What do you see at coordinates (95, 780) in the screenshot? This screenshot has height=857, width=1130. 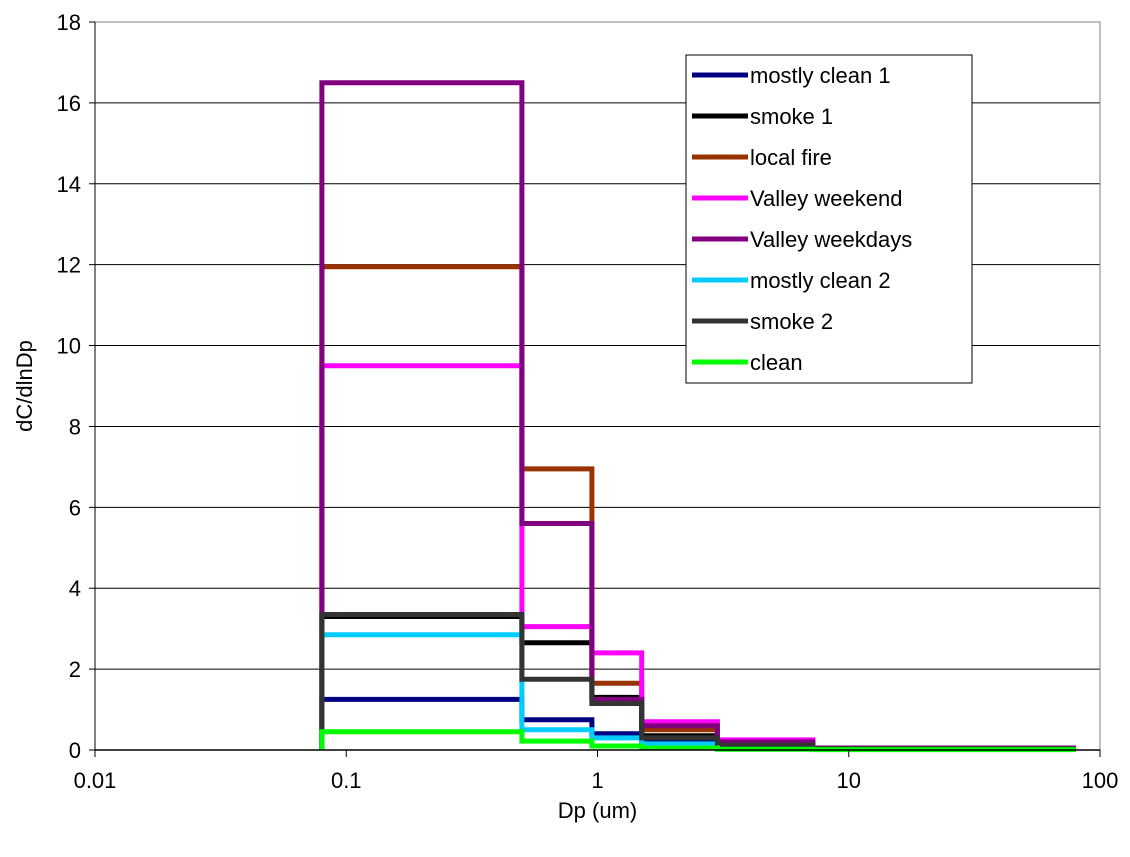 I see `x-tick-label: 0.01` at bounding box center [95, 780].